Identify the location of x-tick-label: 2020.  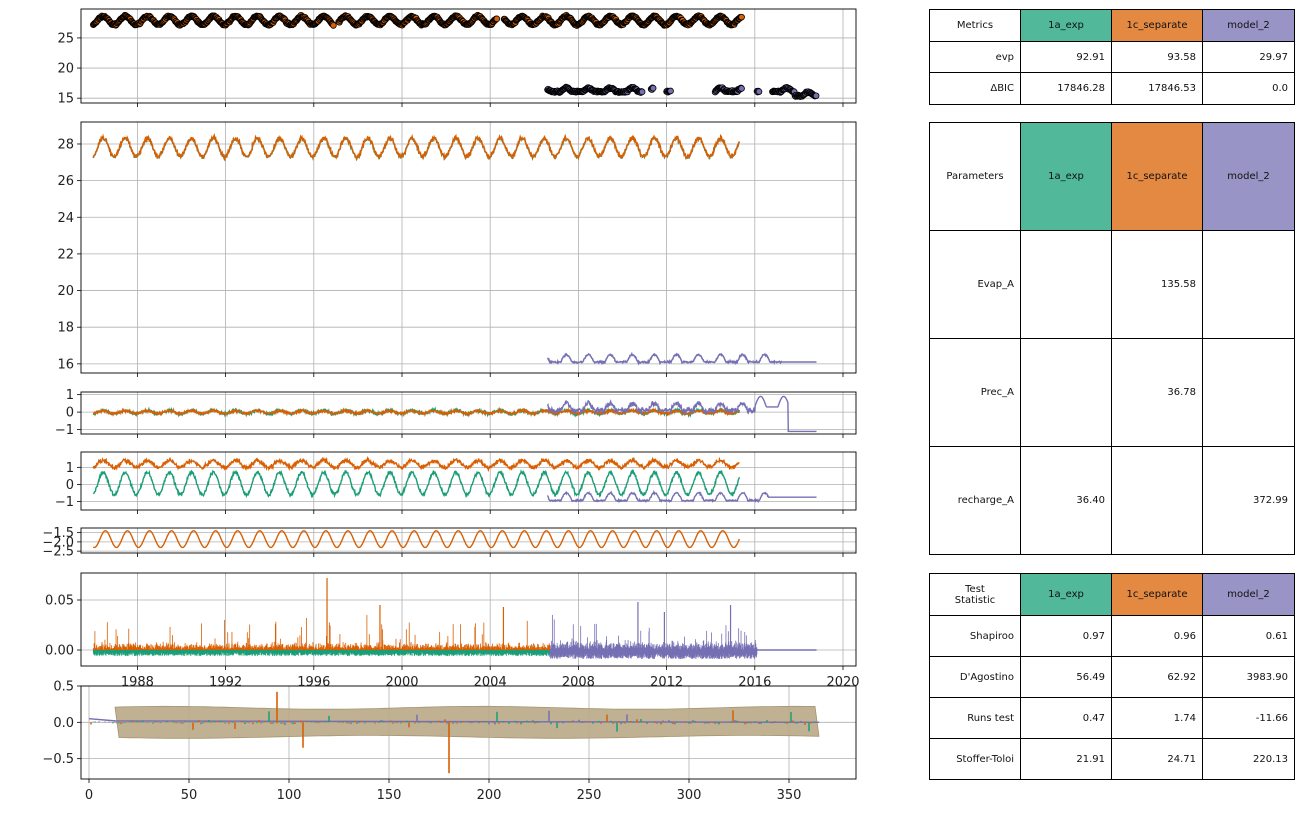
(842, 682).